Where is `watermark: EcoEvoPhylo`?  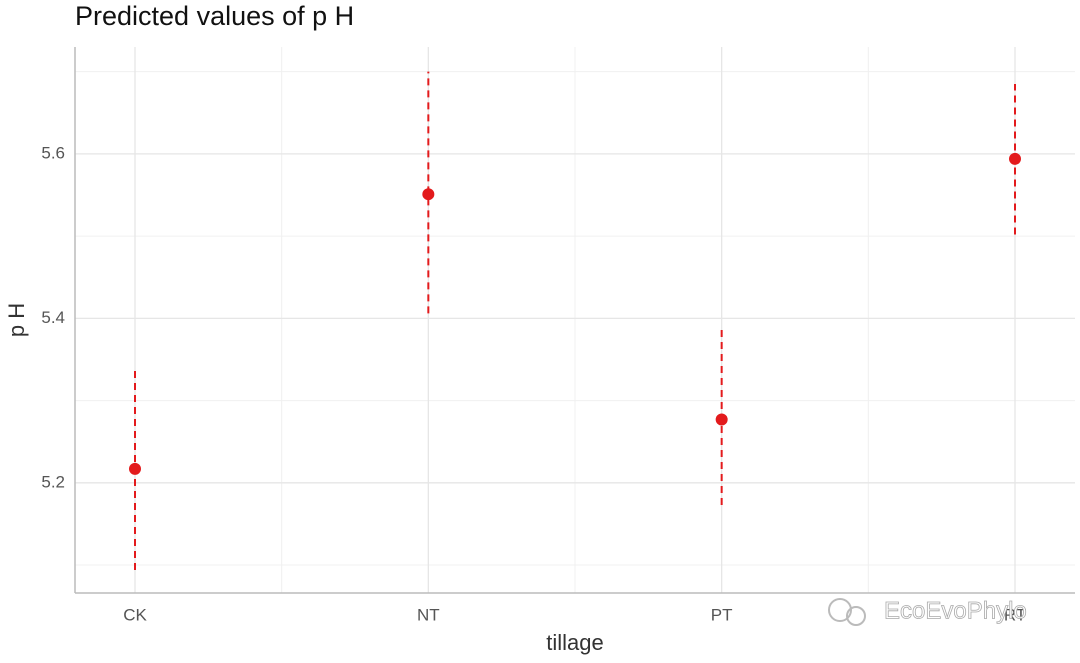
watermark: EcoEvoPhylo is located at coordinates (927, 611).